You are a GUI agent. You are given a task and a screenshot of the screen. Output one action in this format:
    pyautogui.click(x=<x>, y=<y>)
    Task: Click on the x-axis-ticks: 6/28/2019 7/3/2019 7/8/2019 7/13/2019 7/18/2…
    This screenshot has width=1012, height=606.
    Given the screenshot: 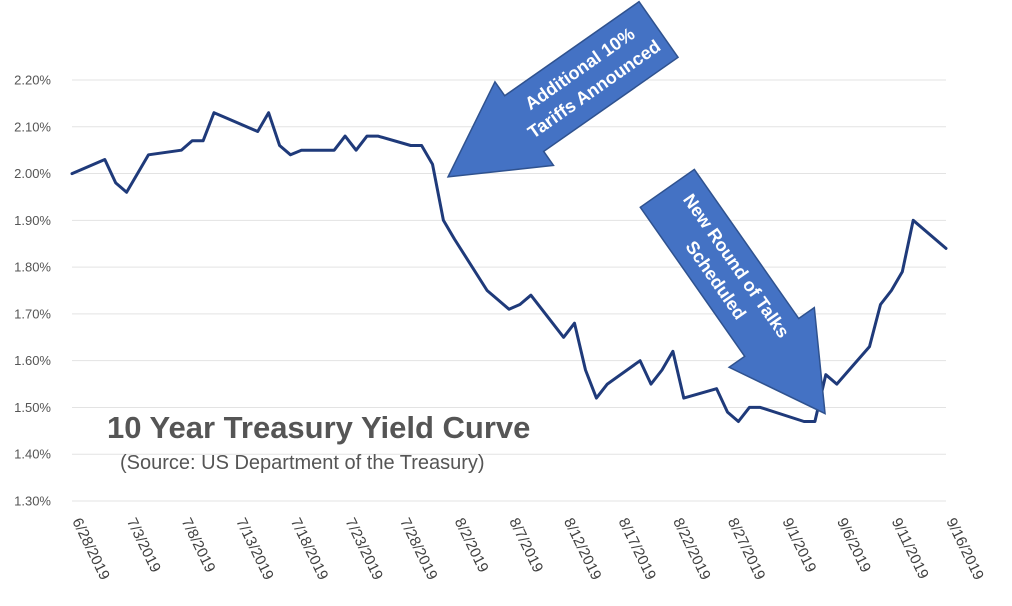 What is the action you would take?
    pyautogui.click(x=527, y=548)
    